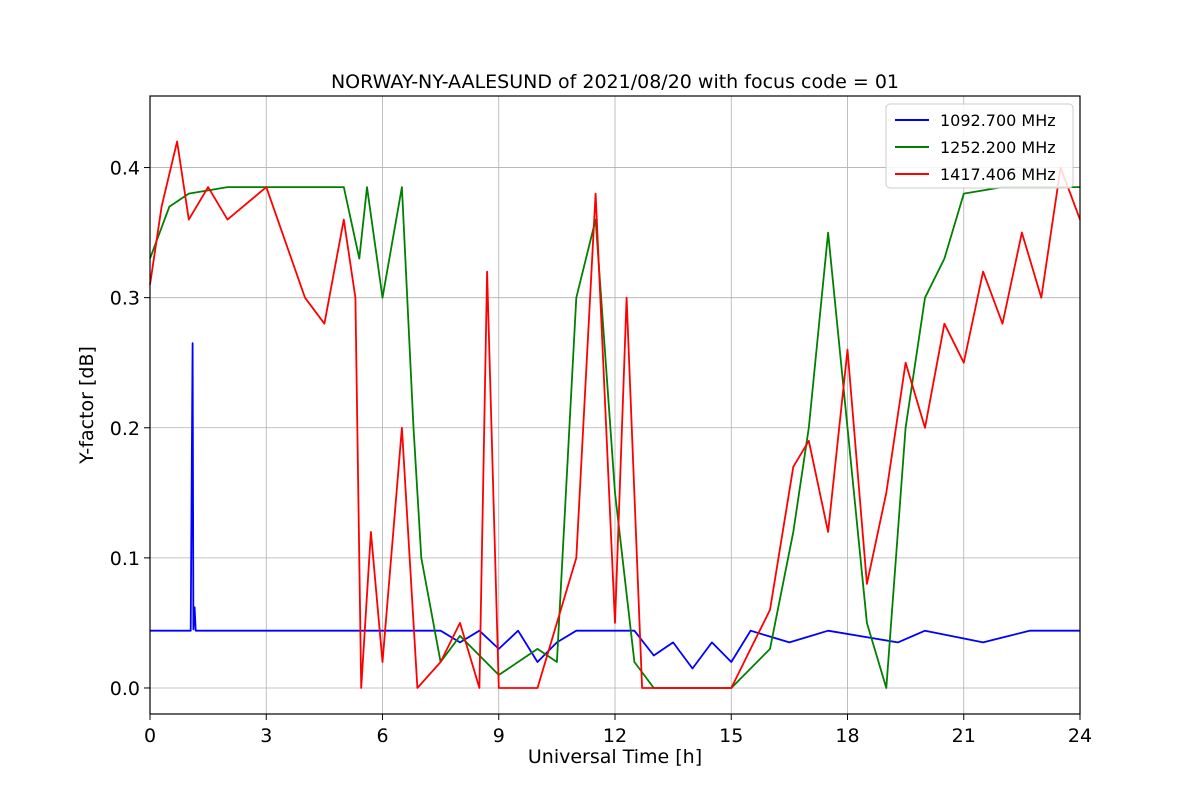  Describe the element at coordinates (266, 736) in the screenshot. I see `x-tick-label: 3` at that location.